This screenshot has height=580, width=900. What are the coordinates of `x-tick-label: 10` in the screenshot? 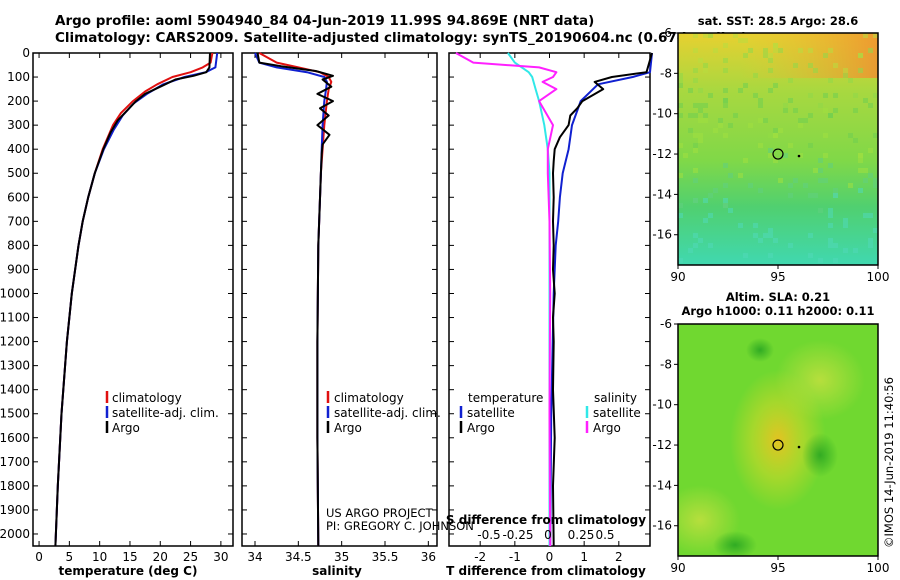 It's located at (99, 557).